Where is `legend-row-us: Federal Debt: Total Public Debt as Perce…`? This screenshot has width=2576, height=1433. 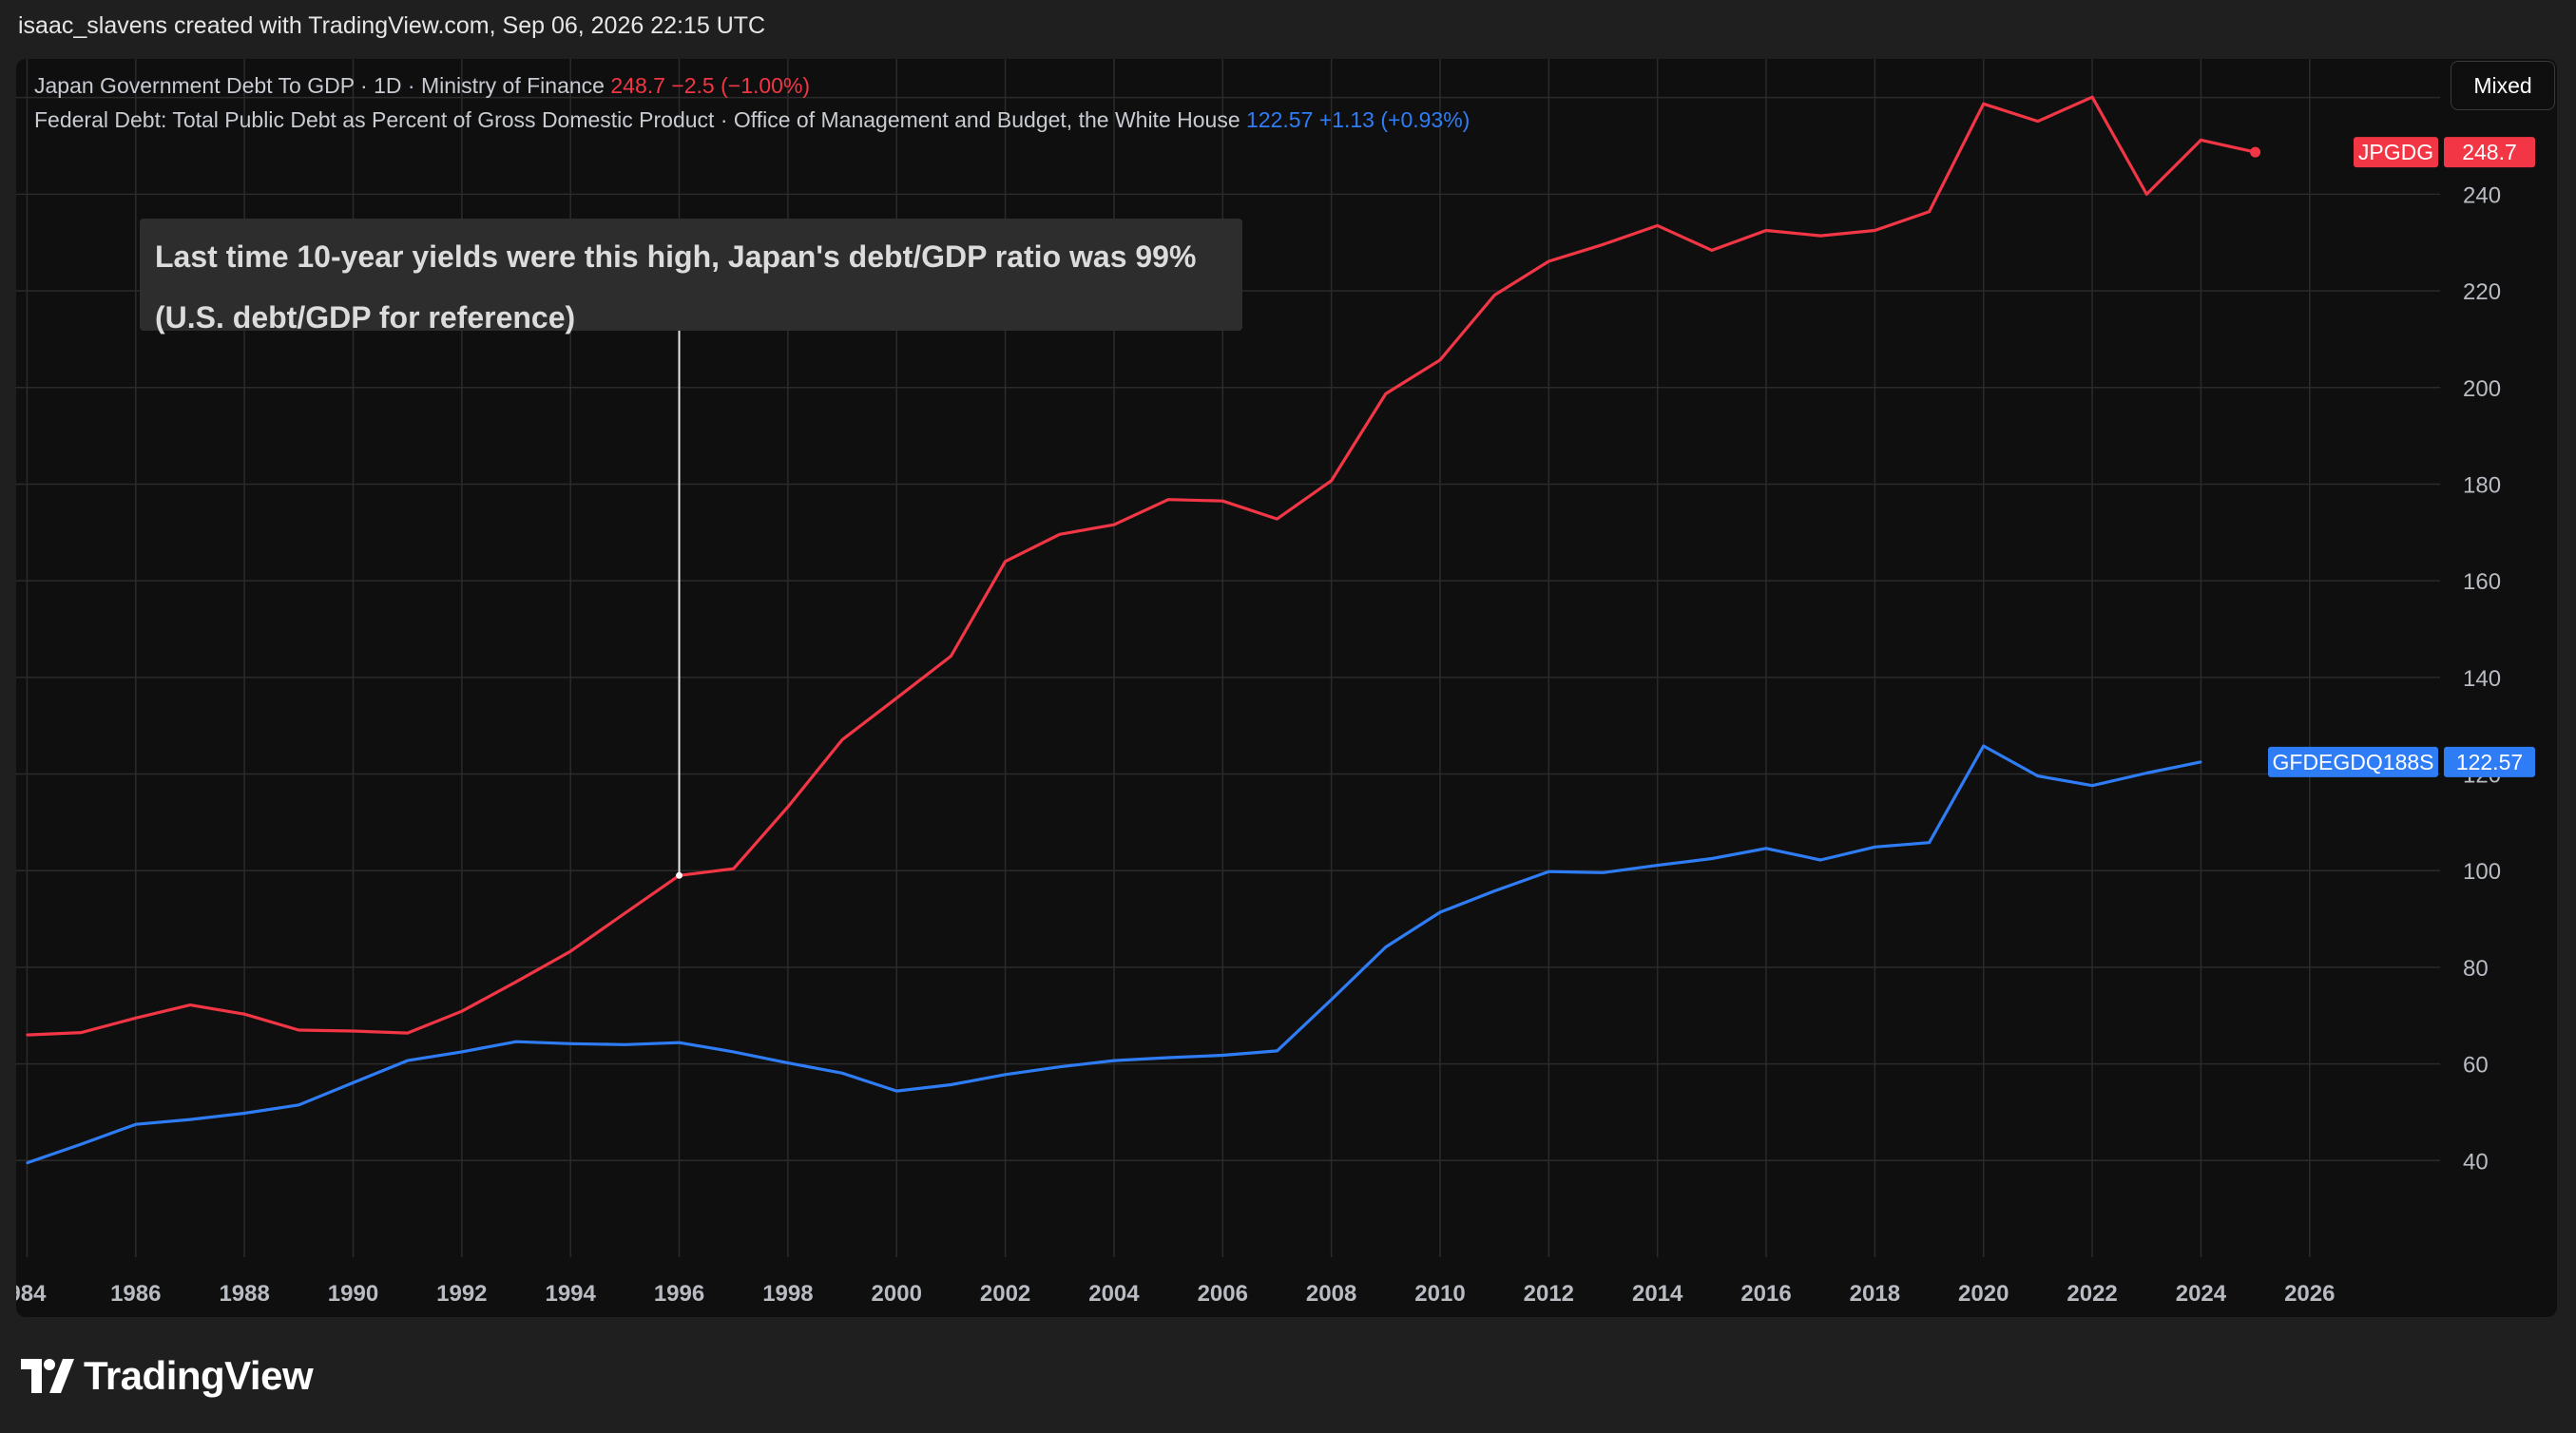
legend-row-us: Federal Debt: Total Public Debt as Perce… is located at coordinates (752, 120).